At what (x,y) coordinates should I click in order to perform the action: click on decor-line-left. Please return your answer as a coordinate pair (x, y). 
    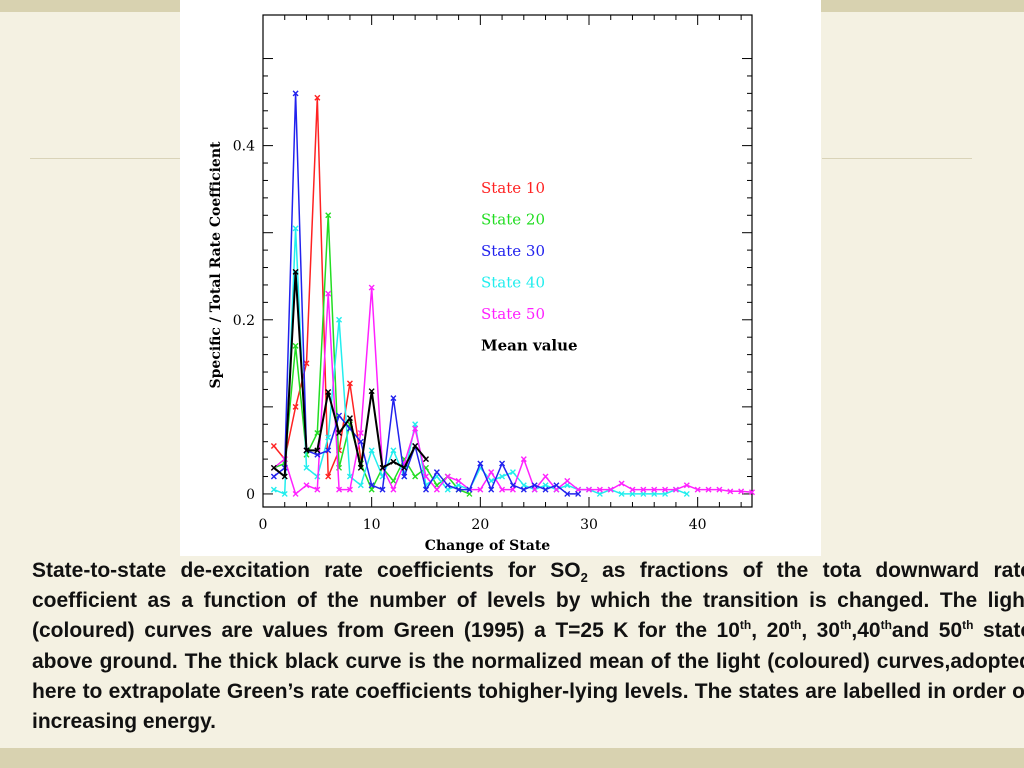
    Looking at the image, I should click on (105, 158).